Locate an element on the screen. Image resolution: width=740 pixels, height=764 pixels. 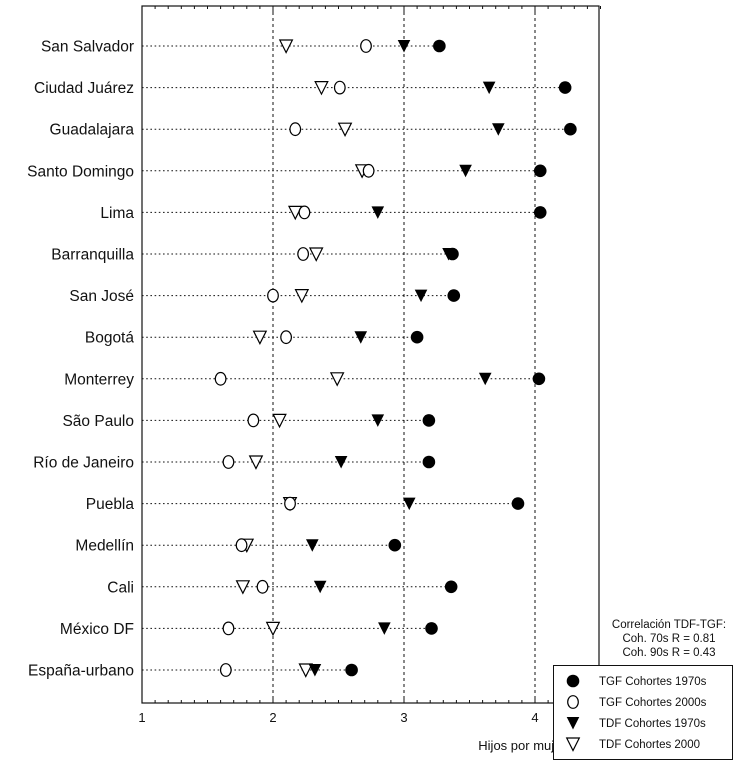
legend-label: TDF Cohortes 2000 is located at coordinates (649, 745).